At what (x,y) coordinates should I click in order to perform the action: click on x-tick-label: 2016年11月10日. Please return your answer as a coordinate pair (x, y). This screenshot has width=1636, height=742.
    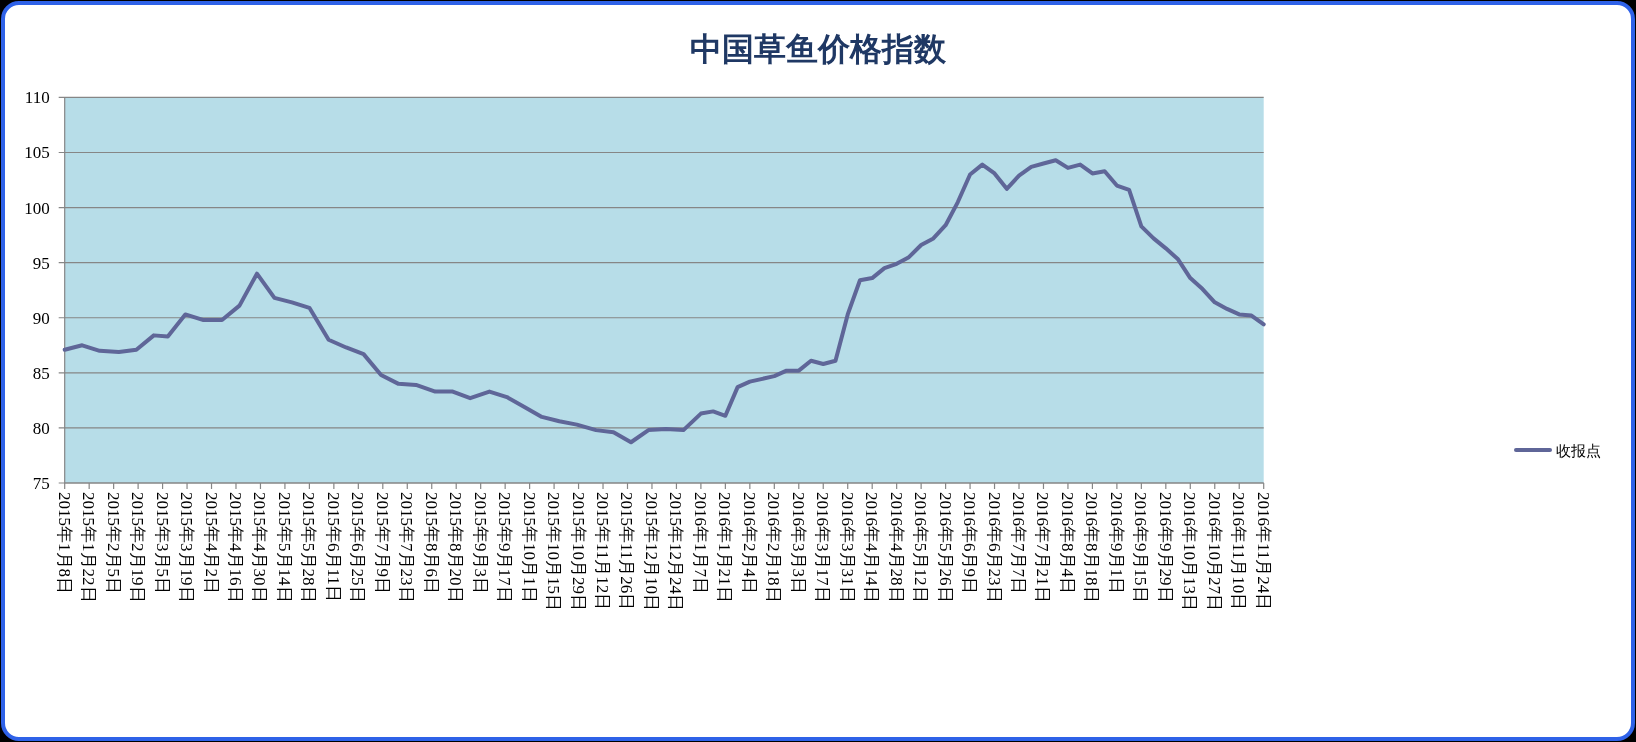
    Looking at the image, I should click on (1239, 551).